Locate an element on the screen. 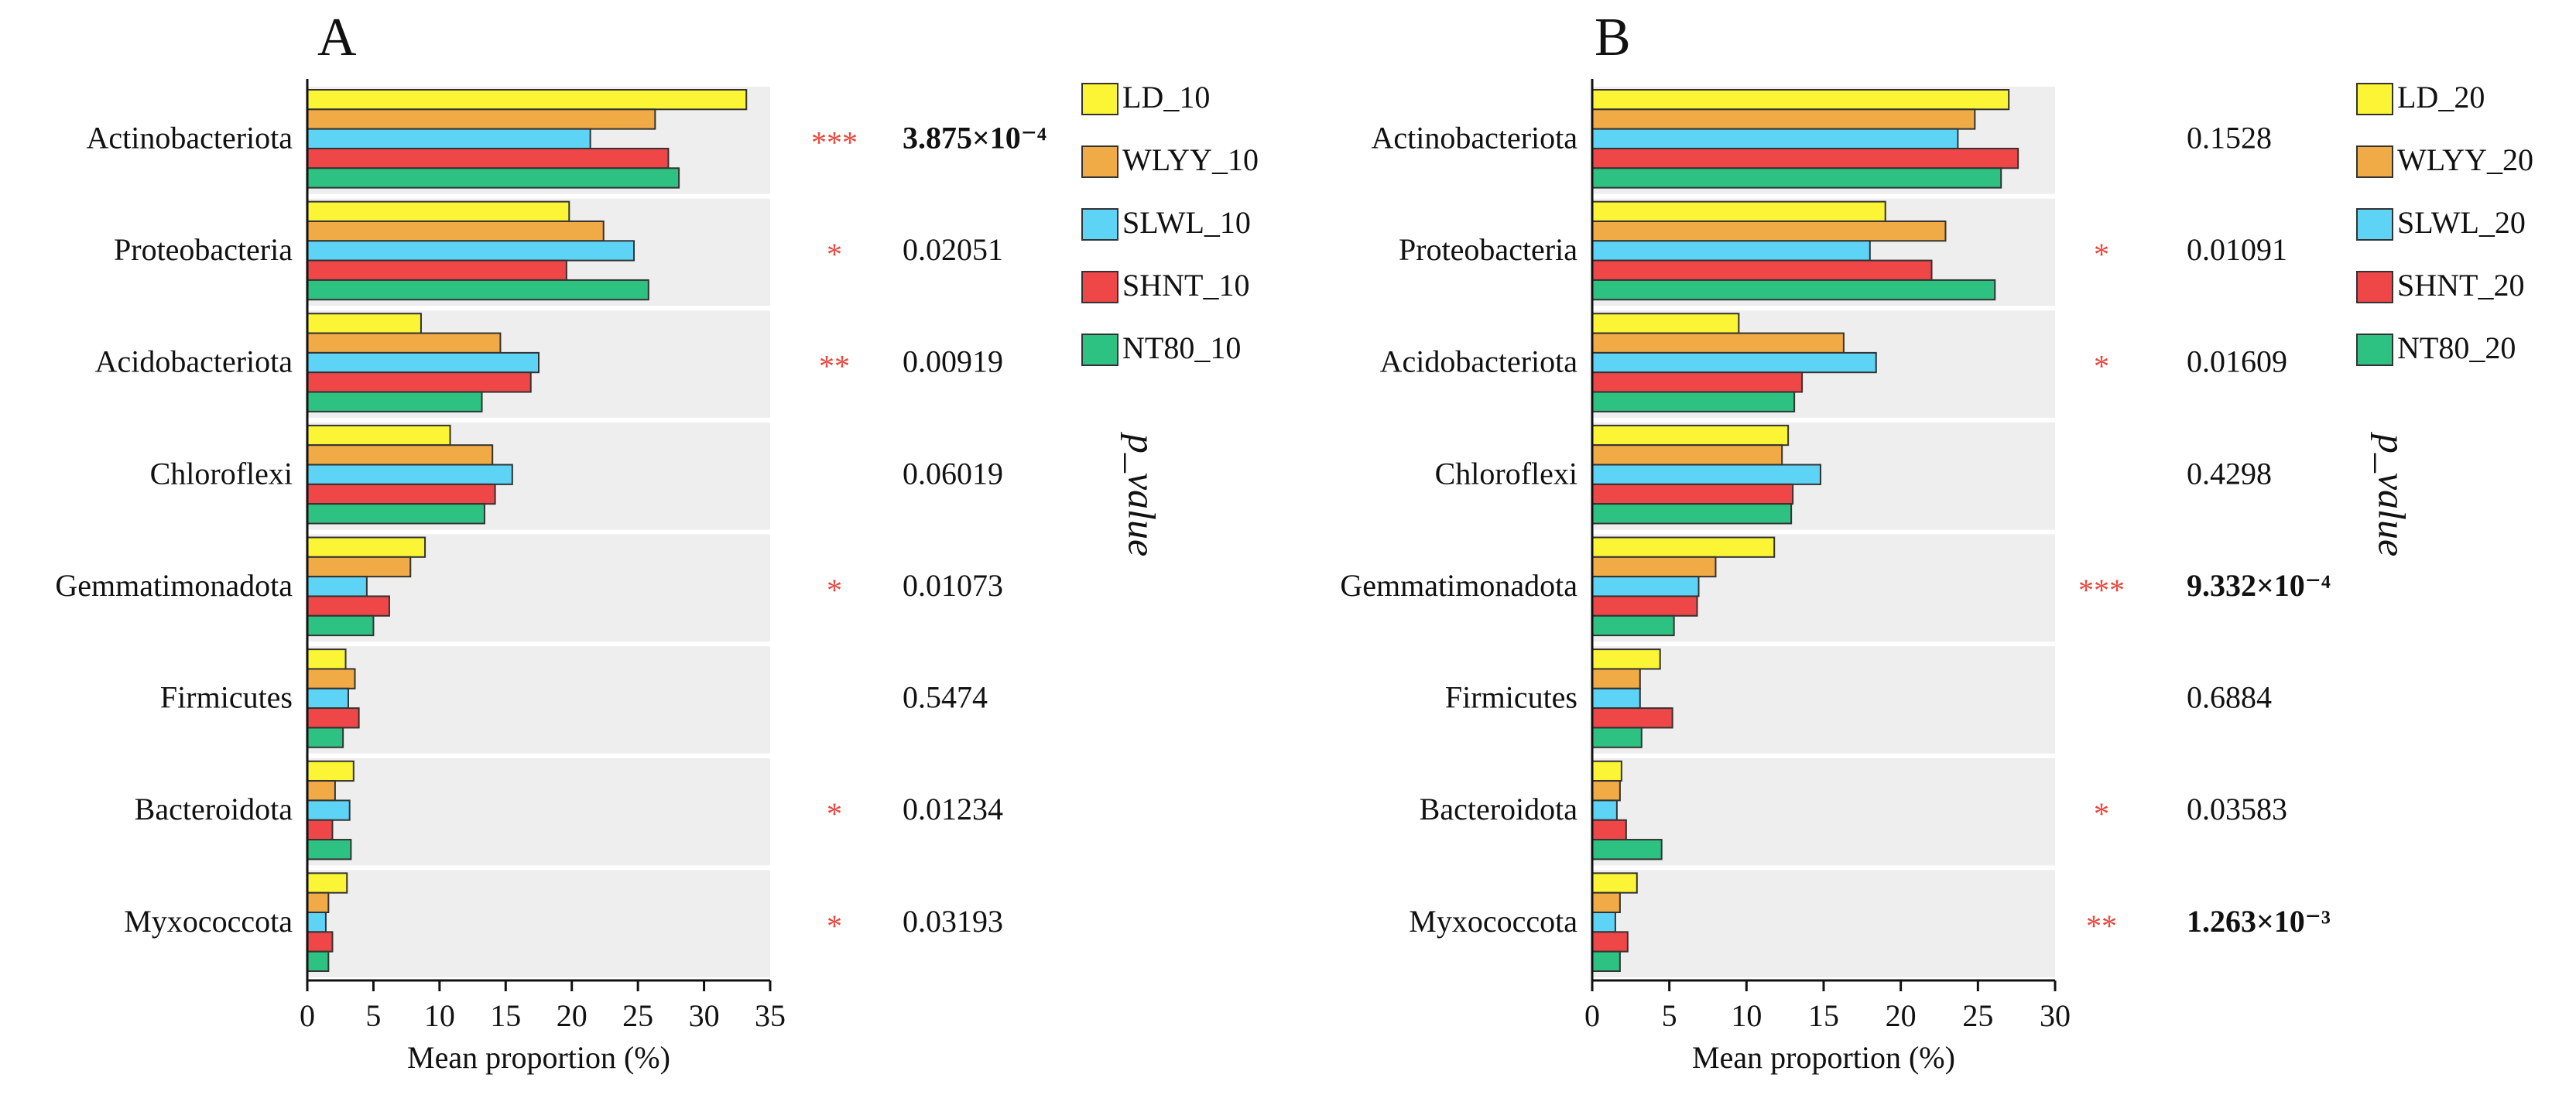  category-label: Myxococcota is located at coordinates (1493, 921).